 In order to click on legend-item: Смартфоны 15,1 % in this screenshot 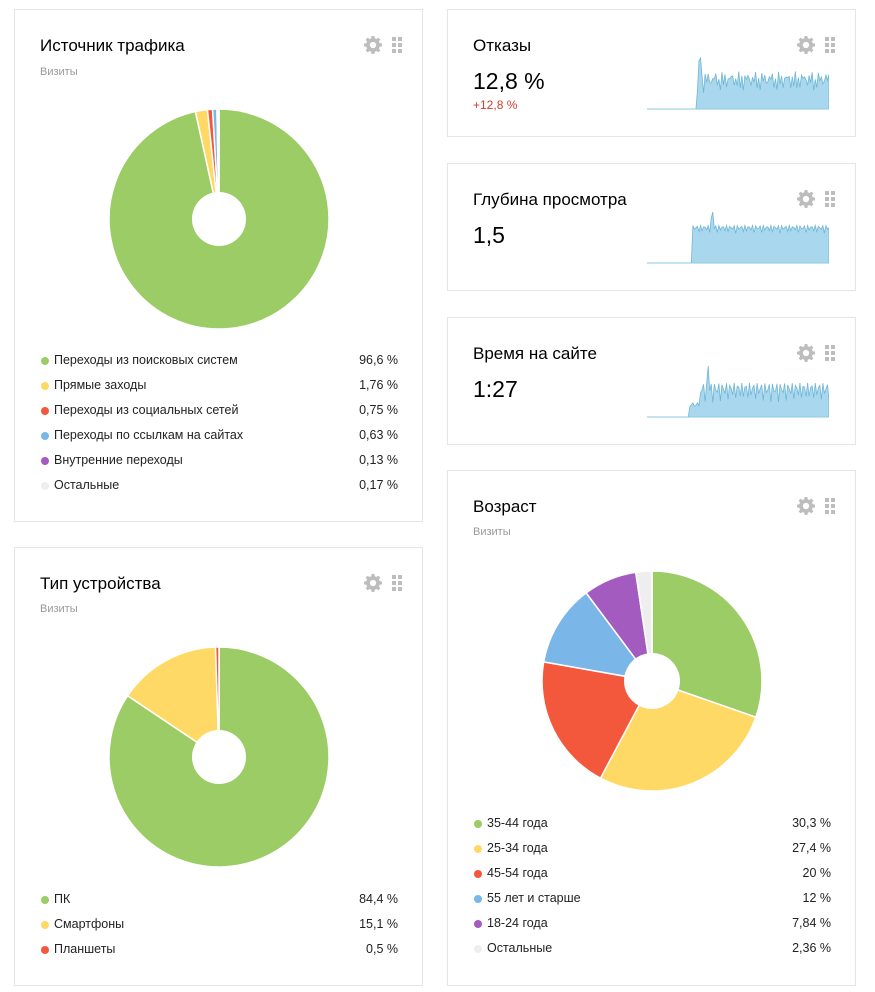, I will do `click(219, 928)`.